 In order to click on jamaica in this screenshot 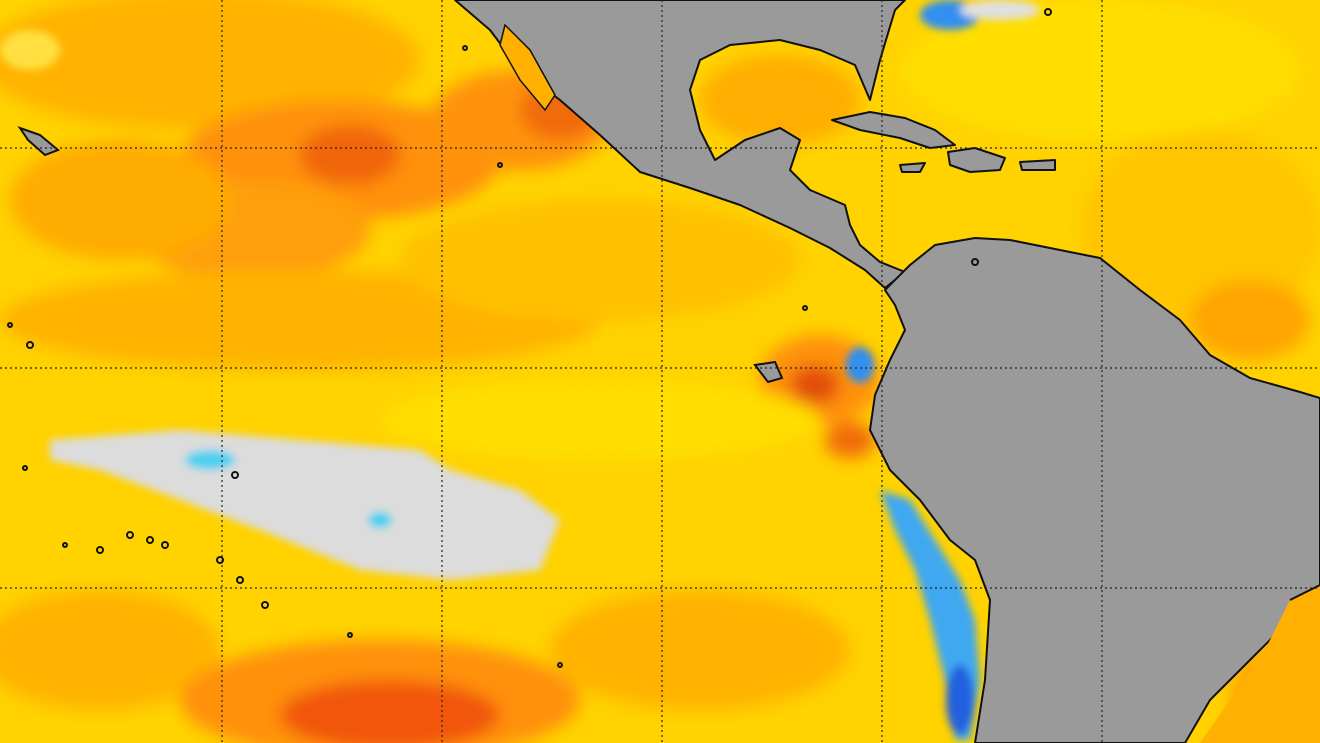, I will do `click(912, 167)`.